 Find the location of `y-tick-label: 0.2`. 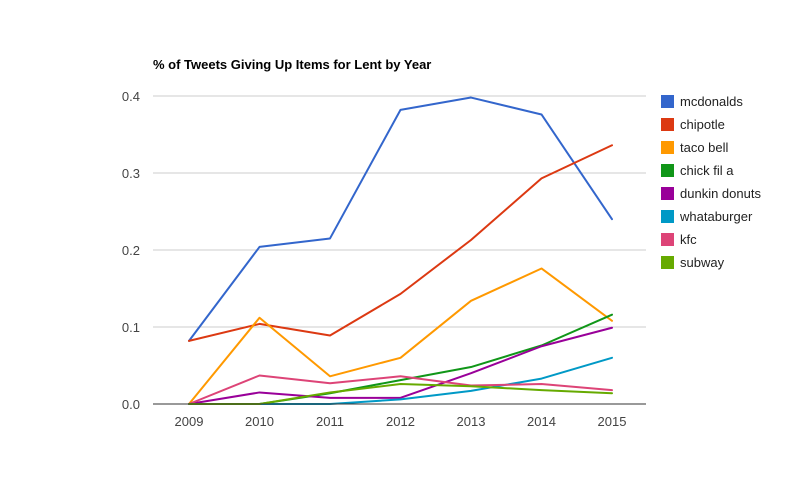

y-tick-label: 0.2 is located at coordinates (131, 250).